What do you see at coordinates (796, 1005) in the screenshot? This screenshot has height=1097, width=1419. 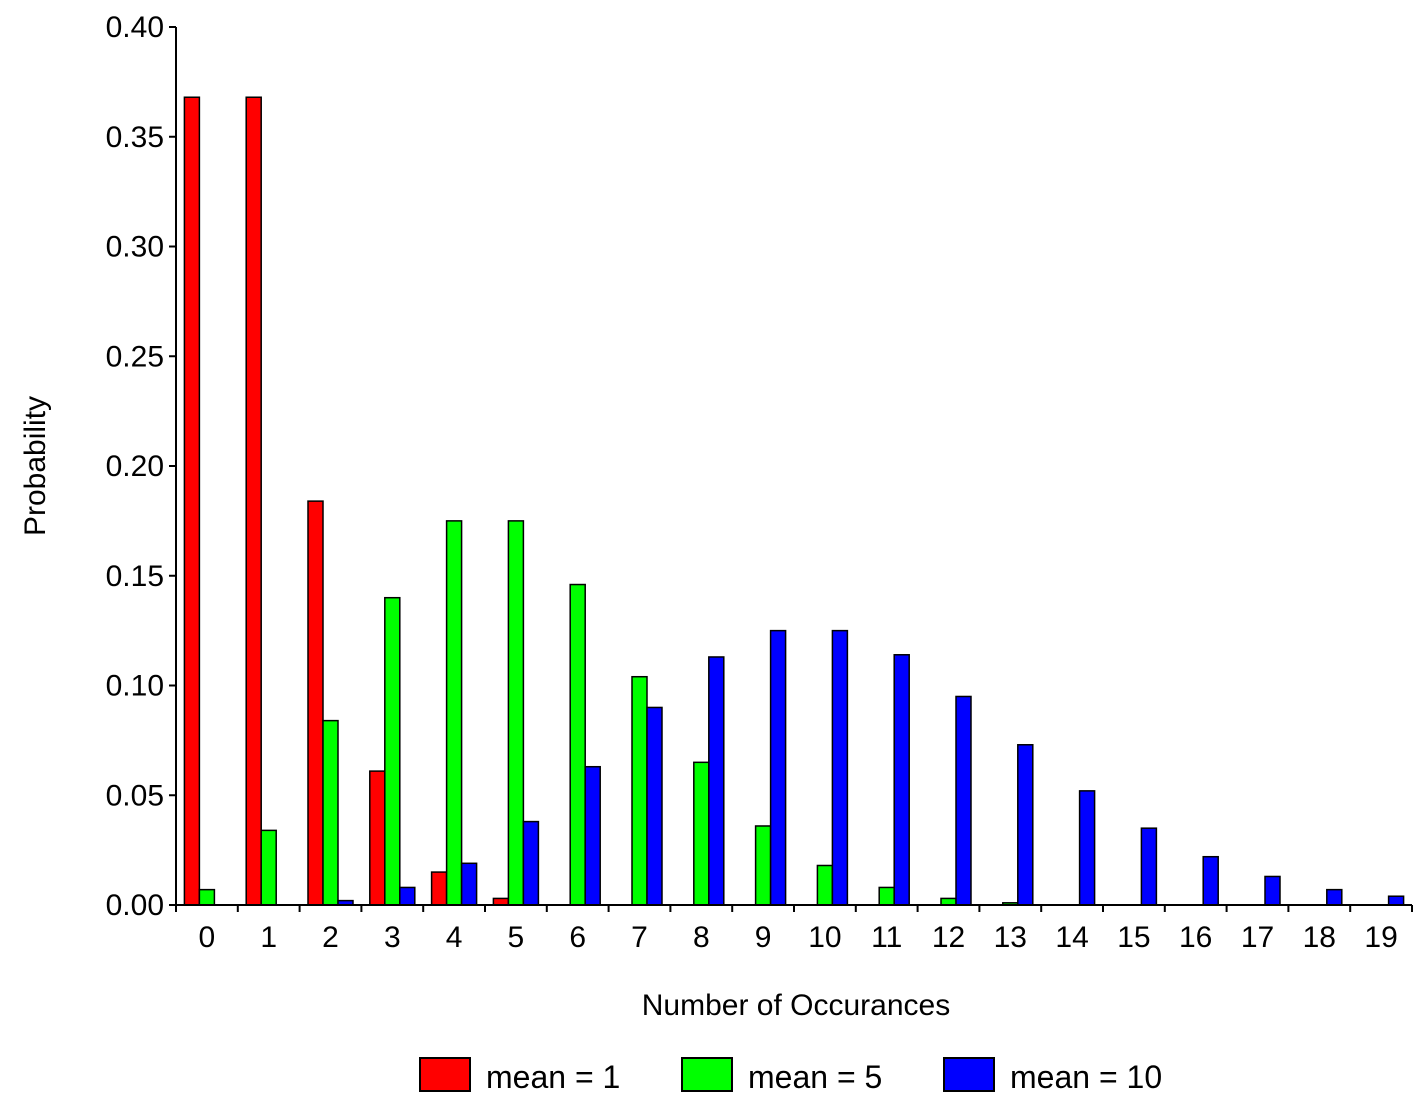 I see `x-axis-title: Number of Occurances` at bounding box center [796, 1005].